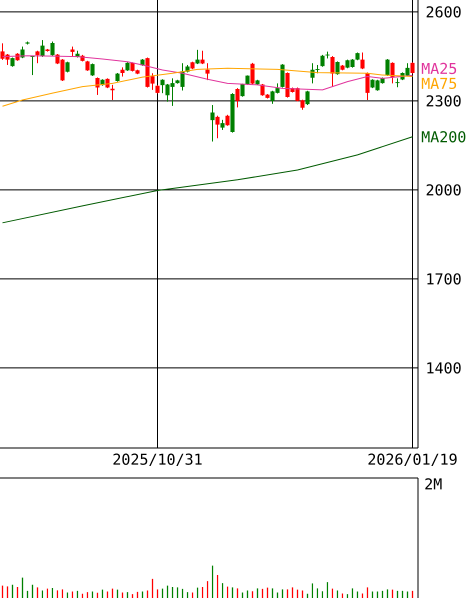 This screenshot has height=598, width=472. Describe the element at coordinates (444, 136) in the screenshot. I see `series-label: MA200` at that location.